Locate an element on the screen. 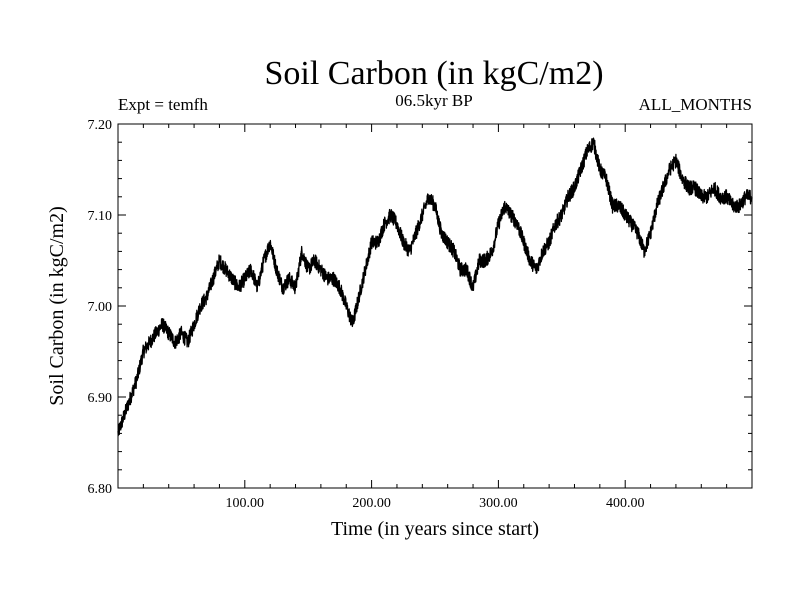 This screenshot has height=600, width=800. y-tick-label: 6.80 is located at coordinates (100, 489).